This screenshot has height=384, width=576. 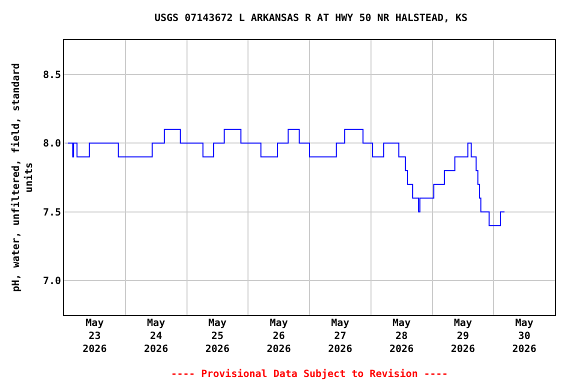 What do you see at coordinates (462, 336) in the screenshot?
I see `x-tick-label: May 29 2026` at bounding box center [462, 336].